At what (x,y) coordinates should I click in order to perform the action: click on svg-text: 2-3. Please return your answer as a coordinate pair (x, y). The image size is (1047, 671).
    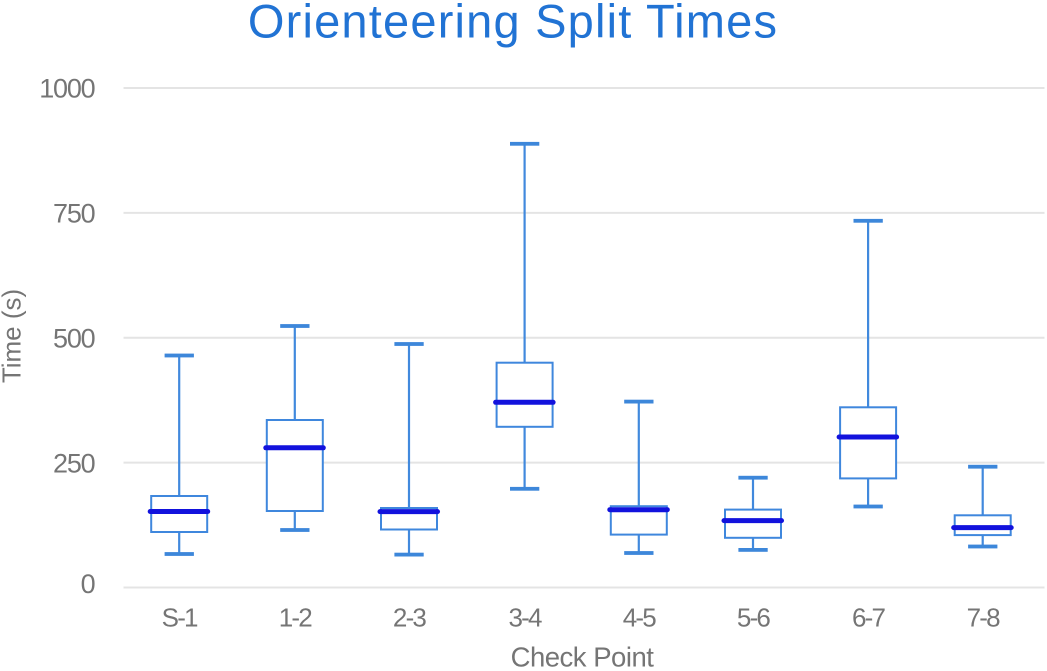
    Looking at the image, I should click on (410, 618).